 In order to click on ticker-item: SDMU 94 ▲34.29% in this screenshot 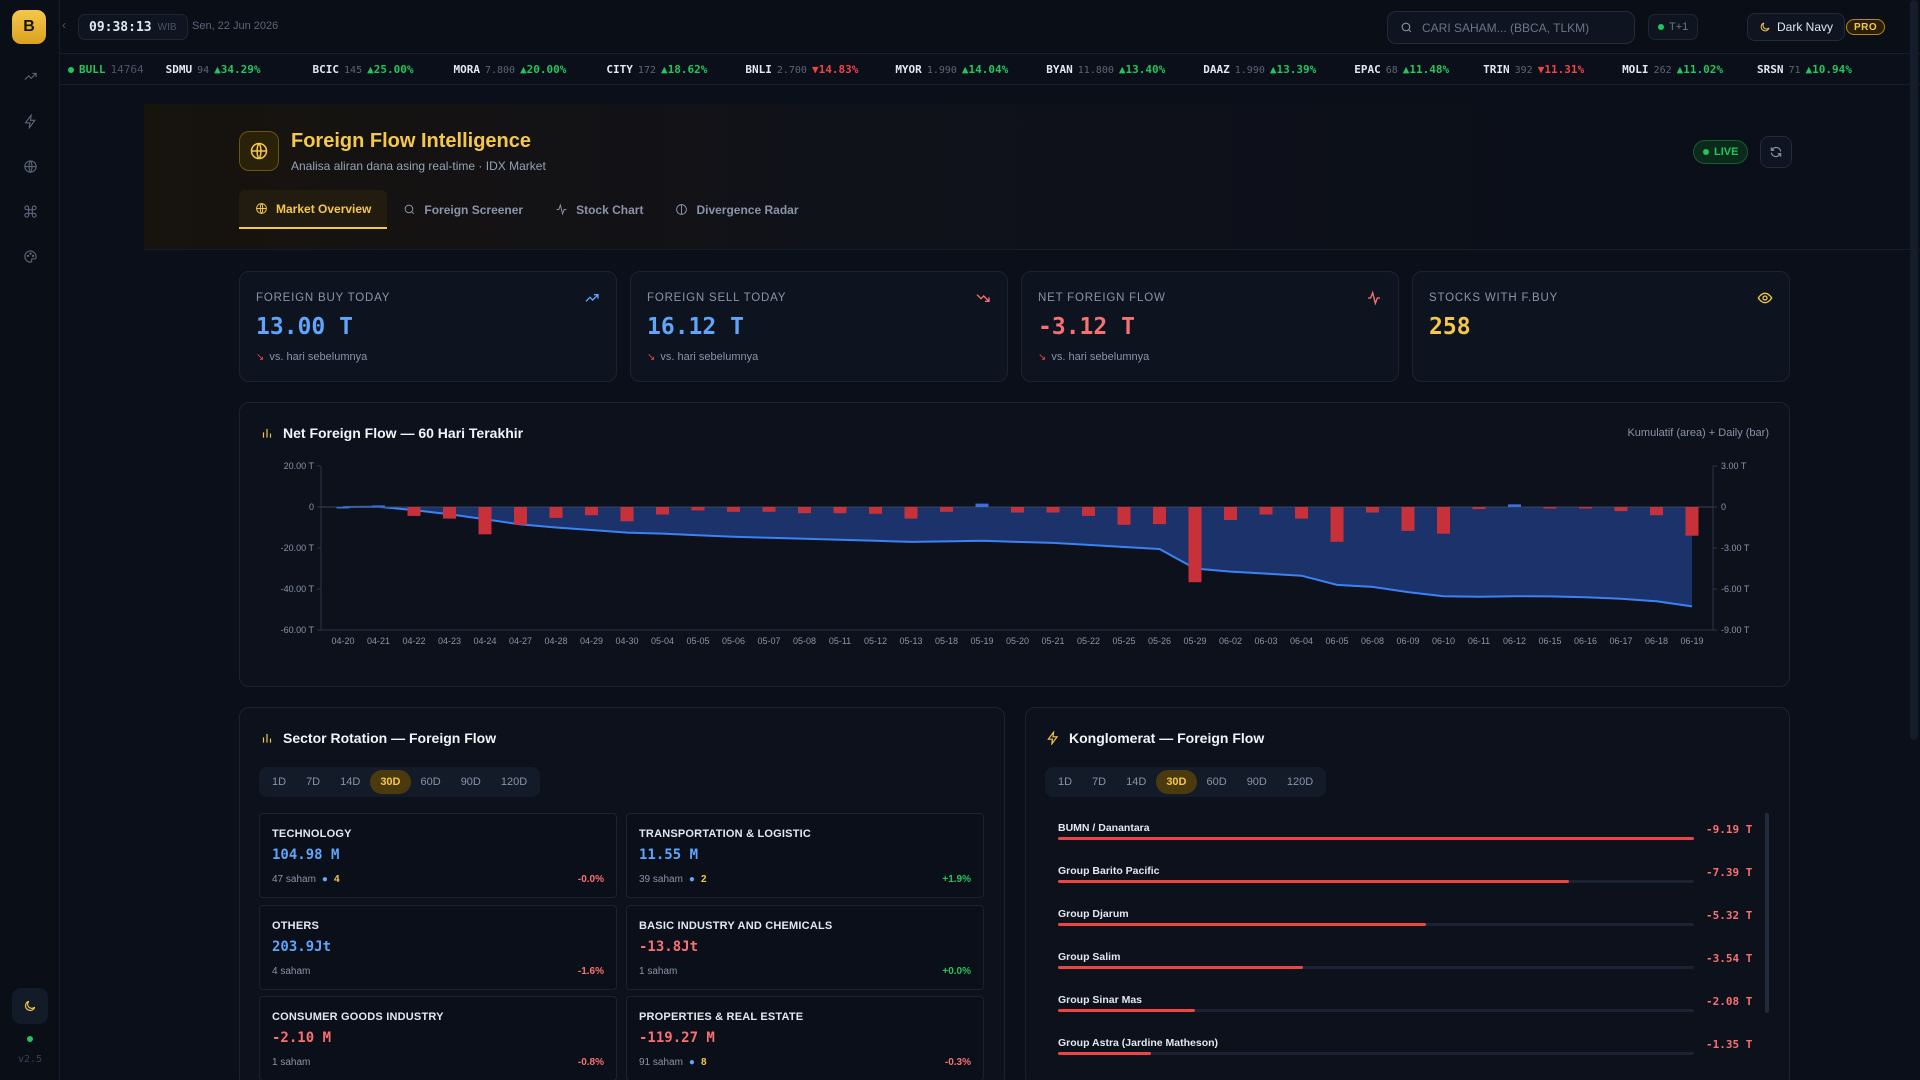, I will do `click(213, 69)`.